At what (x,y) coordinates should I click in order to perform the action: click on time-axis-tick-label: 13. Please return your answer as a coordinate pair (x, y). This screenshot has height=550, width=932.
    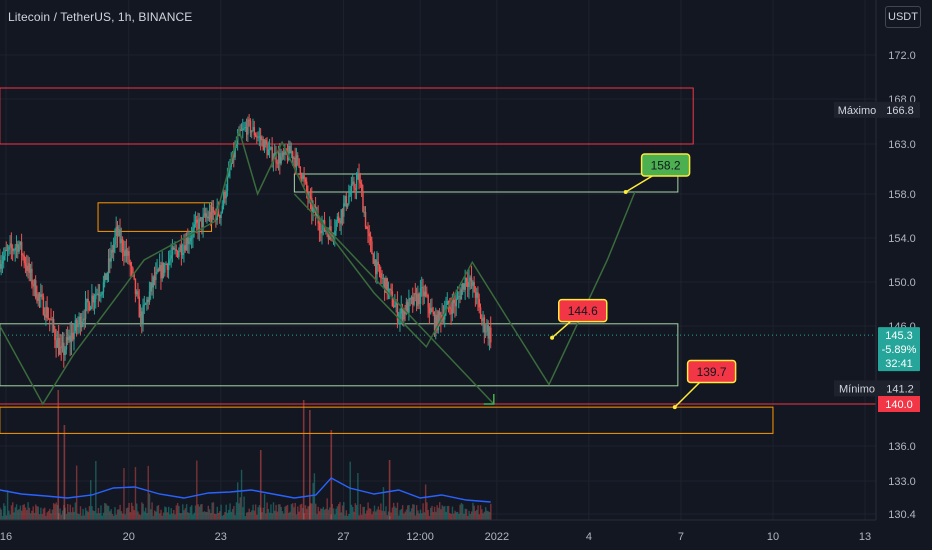
    Looking at the image, I should click on (865, 537).